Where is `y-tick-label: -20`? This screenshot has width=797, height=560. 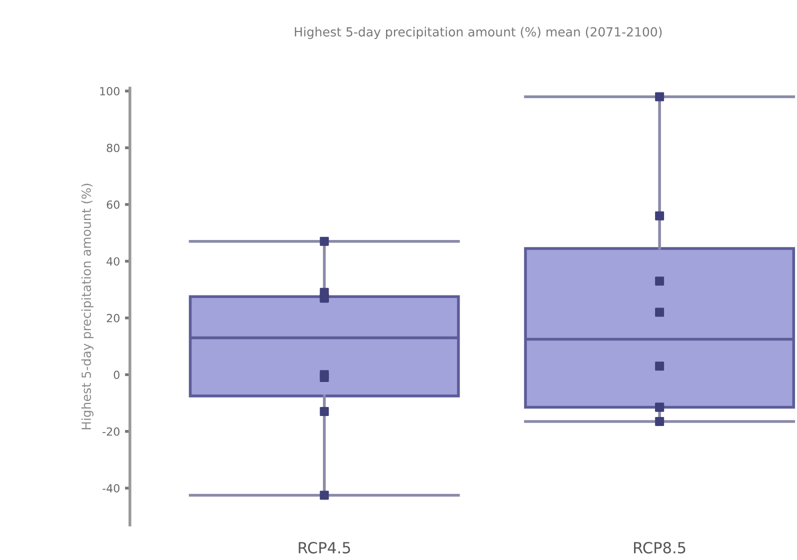 y-tick-label: -20 is located at coordinates (111, 431).